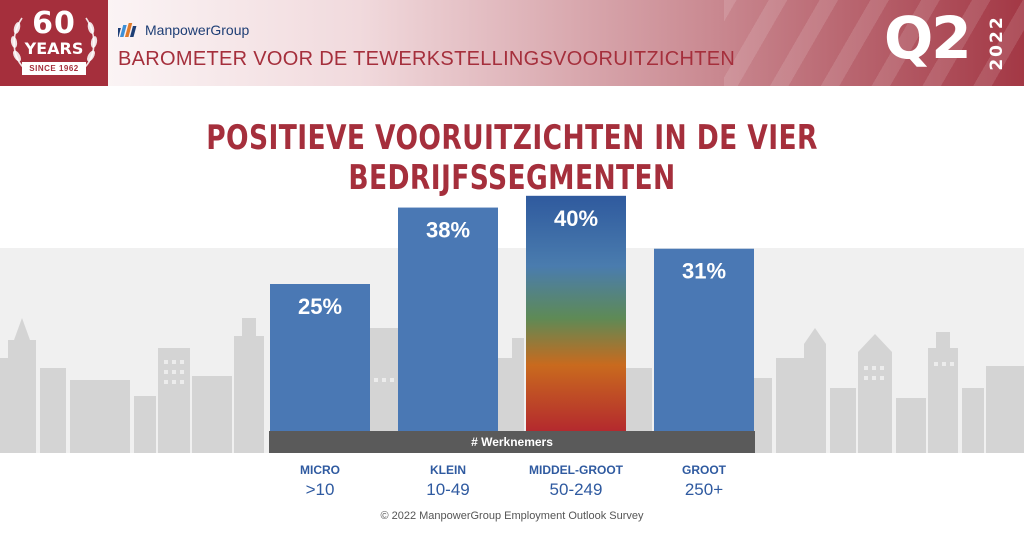 This screenshot has width=1024, height=535. Describe the element at coordinates (704, 470) in the screenshot. I see `category-name: GROOT` at that location.